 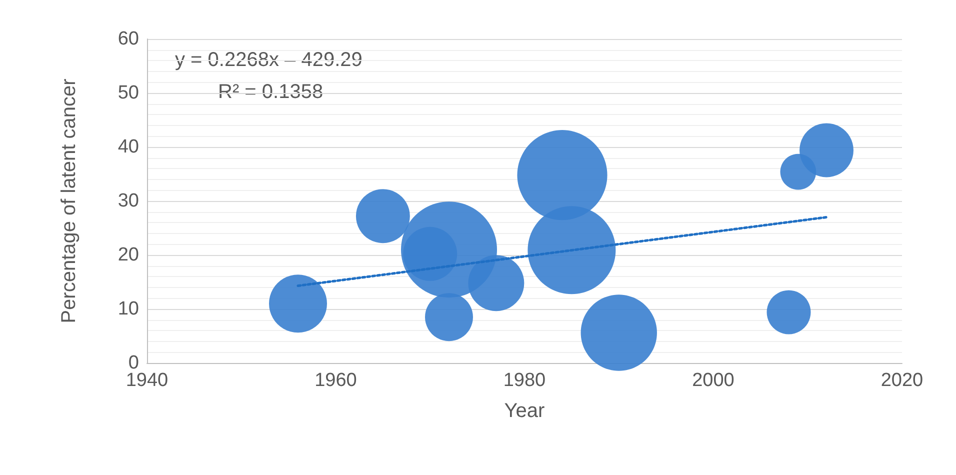 What do you see at coordinates (128, 93) in the screenshot?
I see `y-tick-label: 50` at bounding box center [128, 93].